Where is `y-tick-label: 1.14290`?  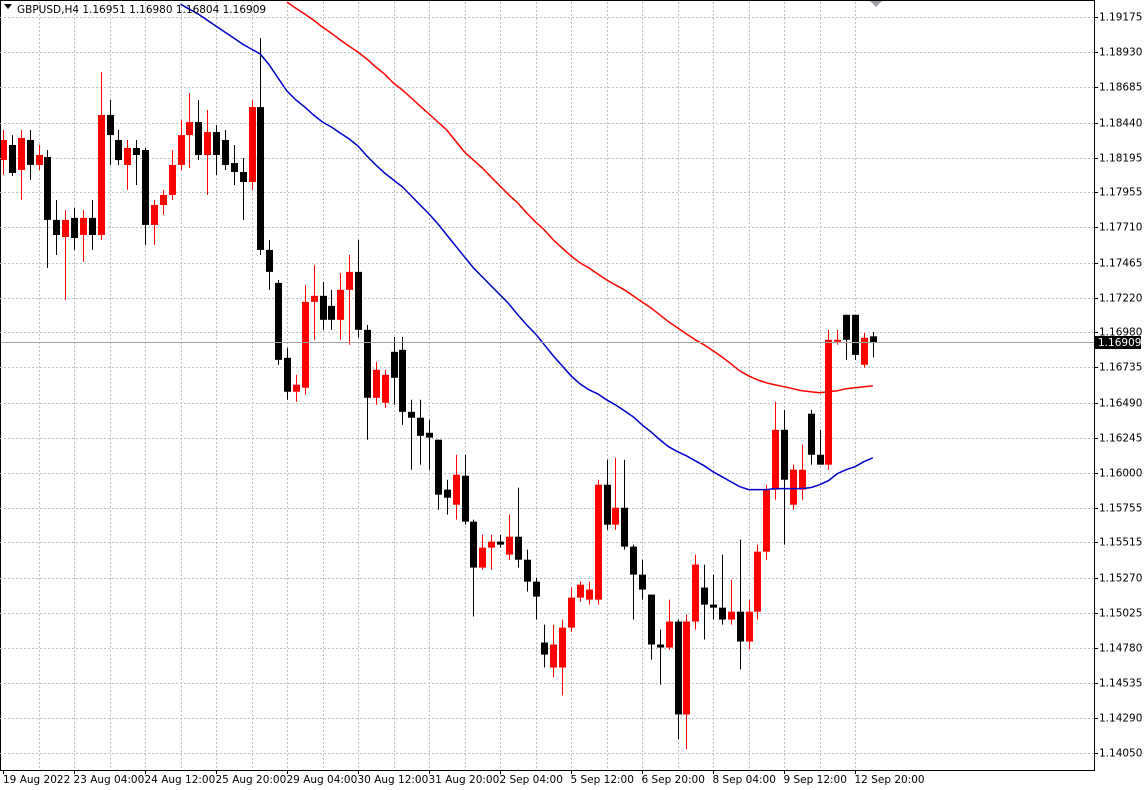 y-tick-label: 1.14290 is located at coordinates (1120, 719).